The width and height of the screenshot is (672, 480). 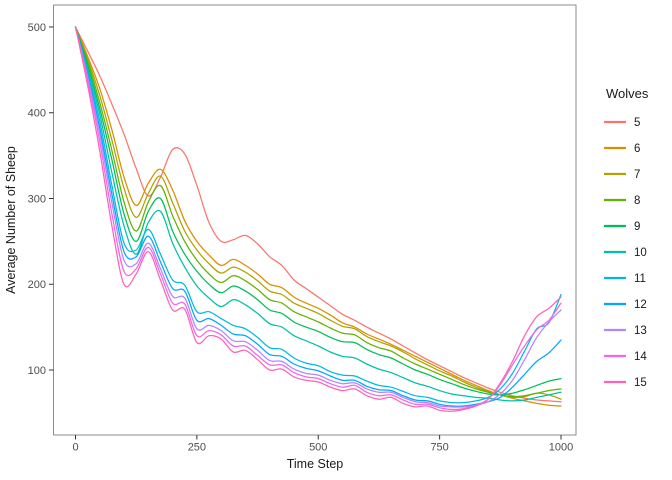 I want to click on y-tick-label: 400, so click(x=37, y=114).